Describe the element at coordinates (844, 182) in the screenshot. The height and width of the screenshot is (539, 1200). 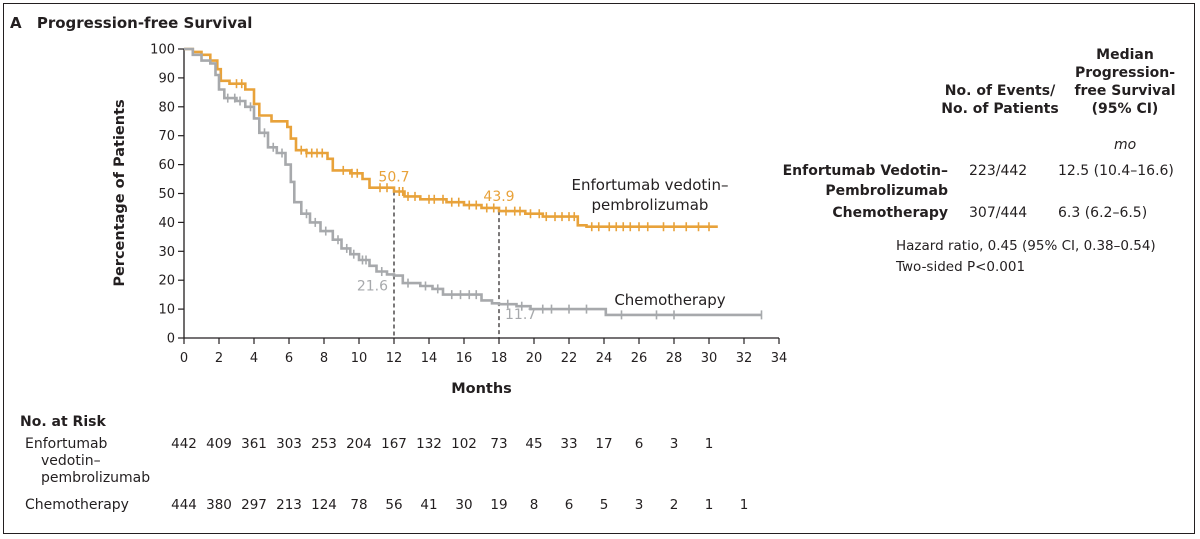
I see `legend-row-ev-names: Enfortumab Vedotin– Pembrolizumab` at that location.